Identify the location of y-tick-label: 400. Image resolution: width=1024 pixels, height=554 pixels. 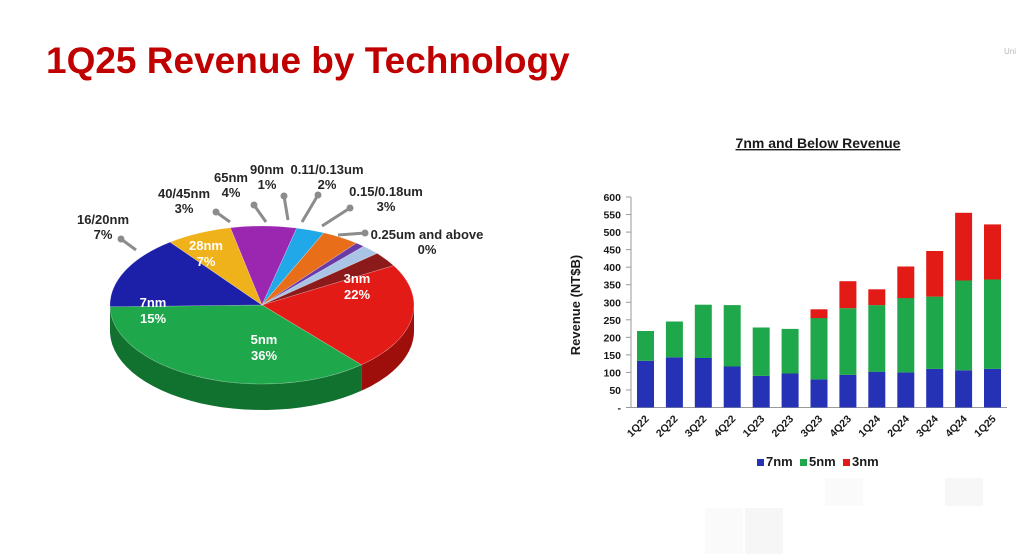
(612, 268).